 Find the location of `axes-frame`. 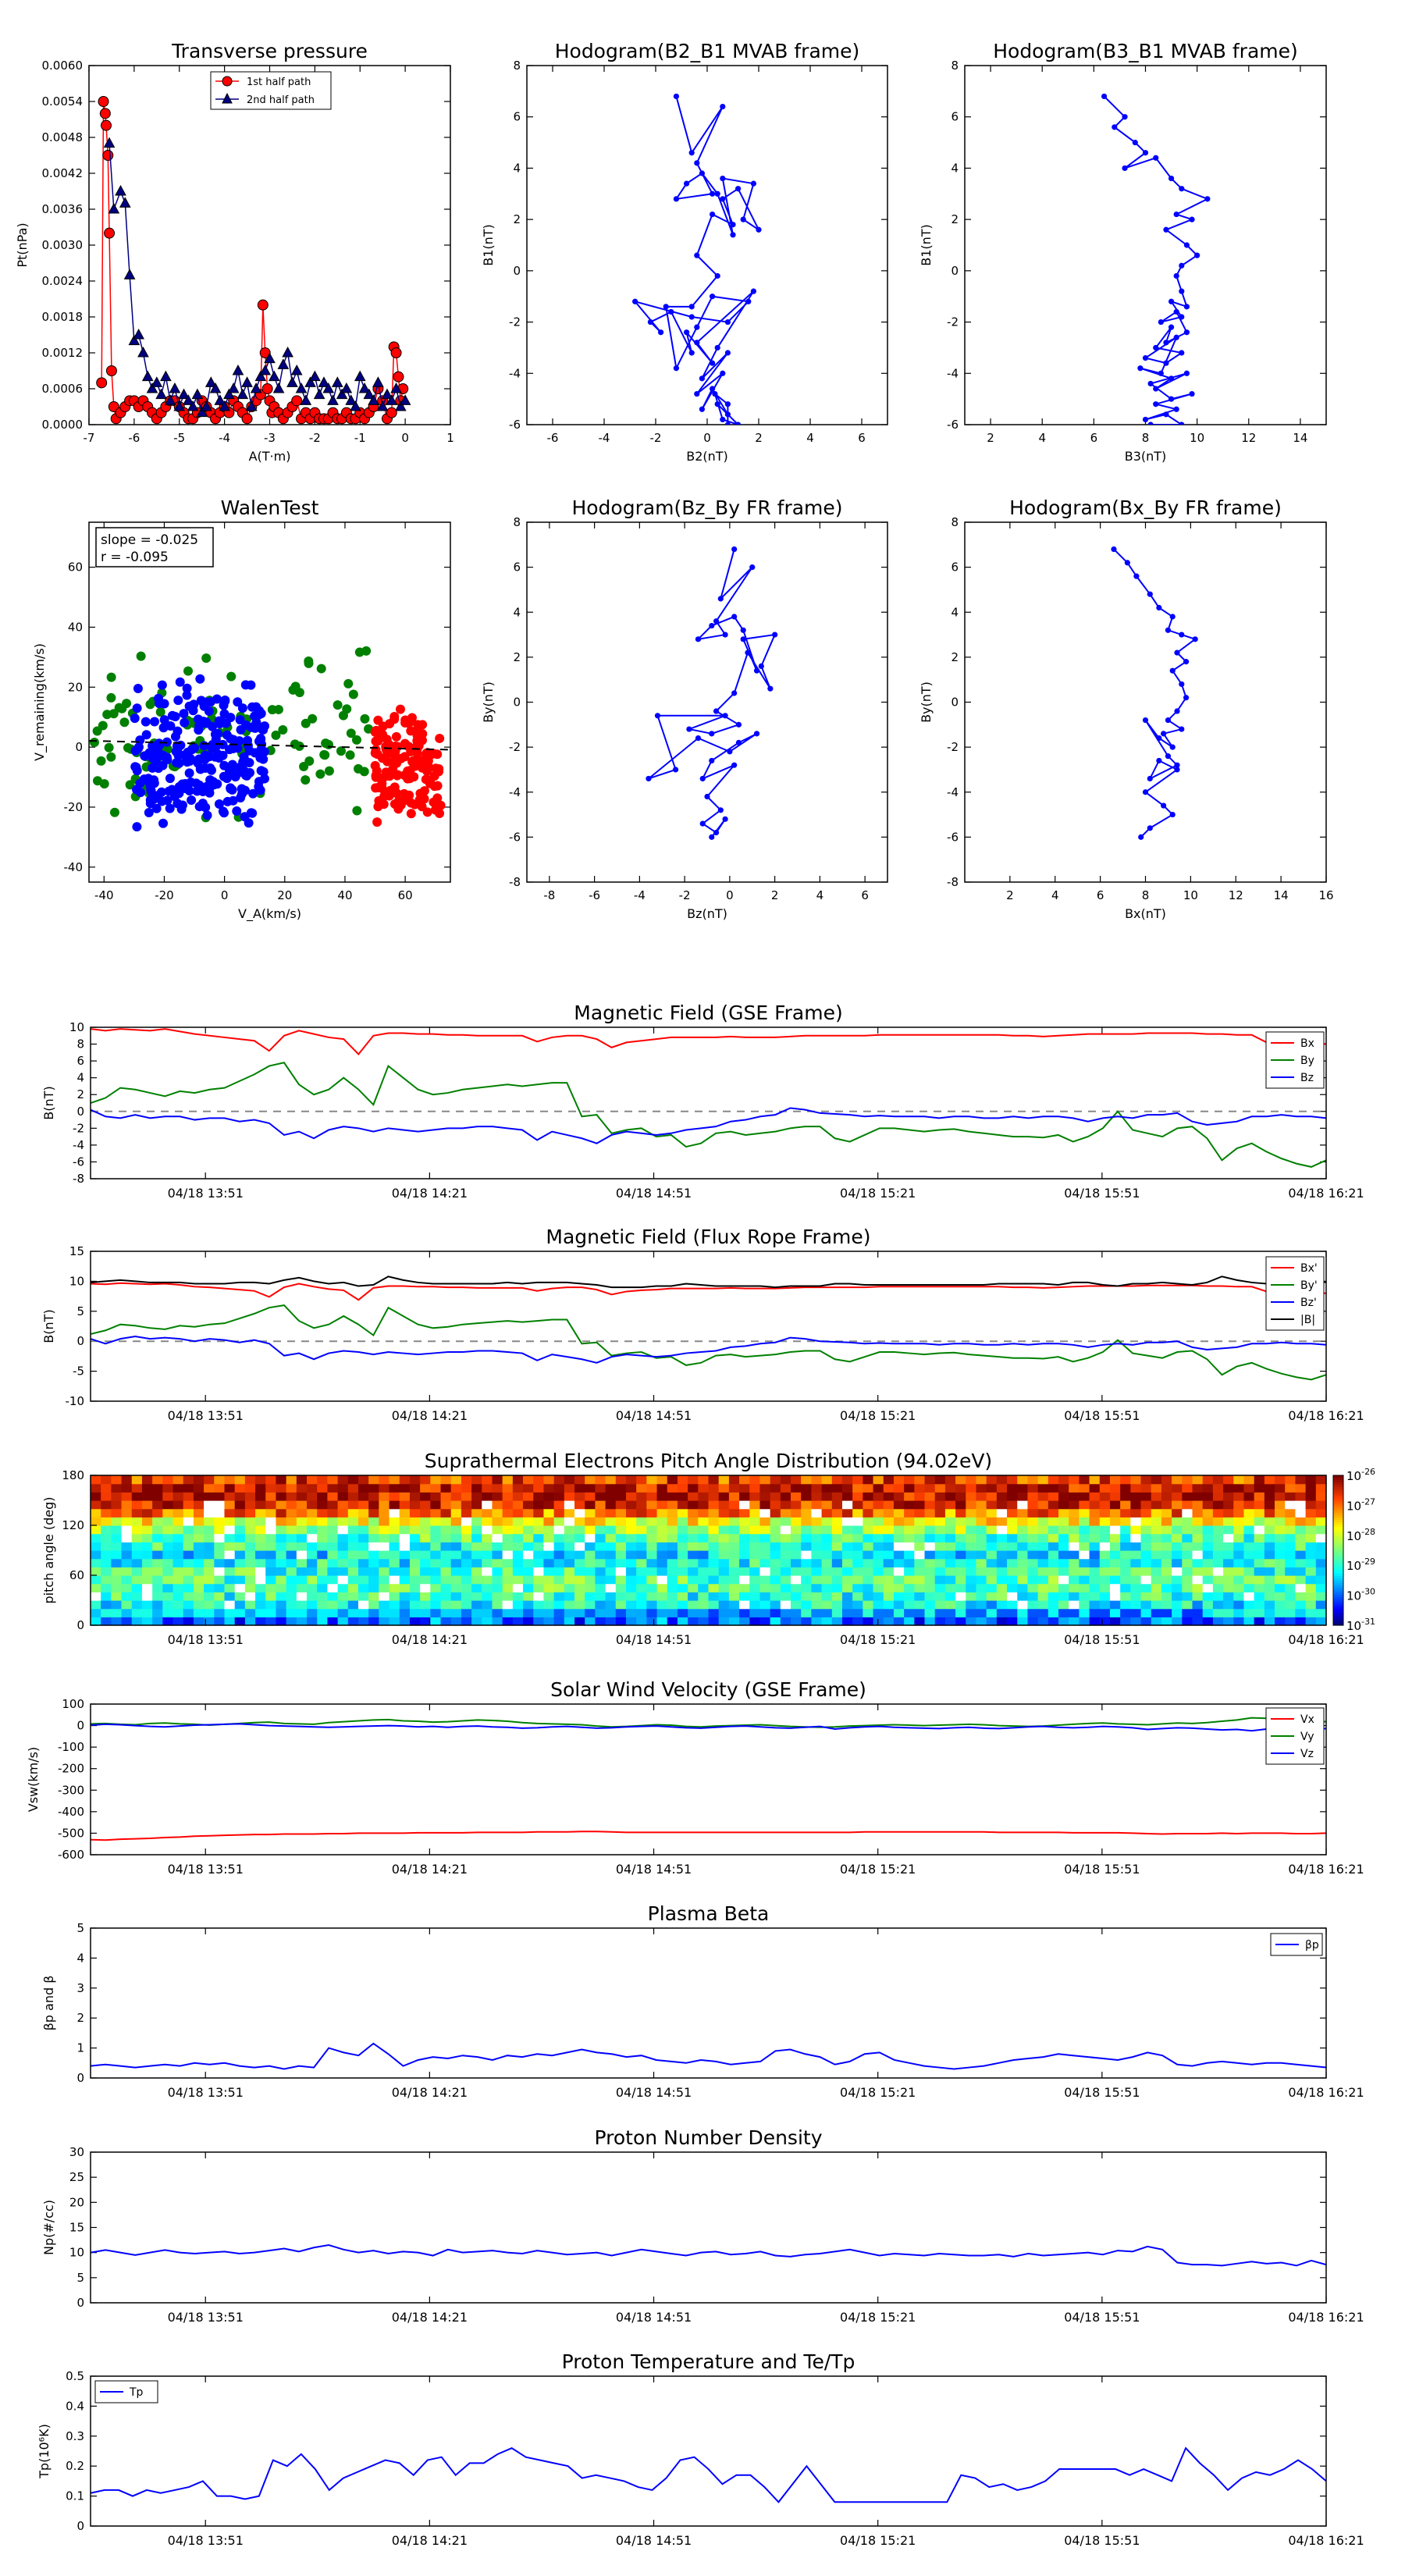

axes-frame is located at coordinates (709, 1102).